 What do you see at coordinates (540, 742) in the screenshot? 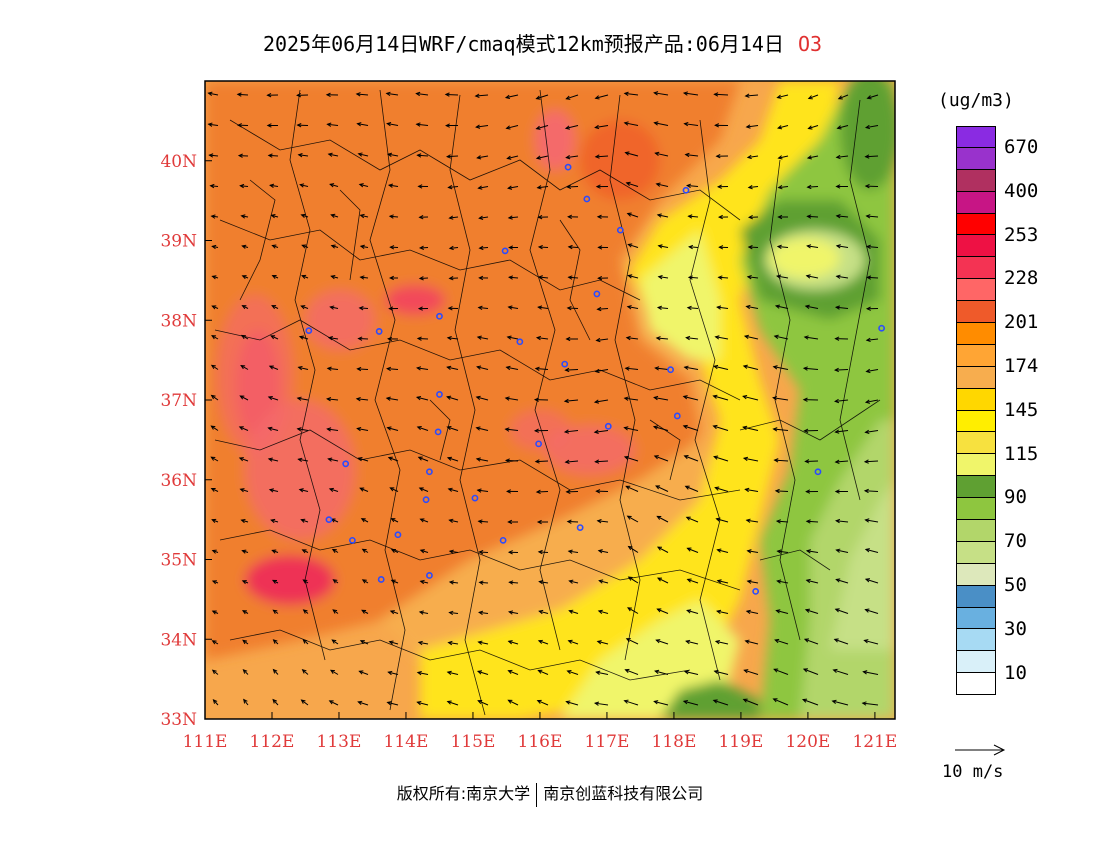
I see `lon-tick-label: 116E` at bounding box center [540, 742].